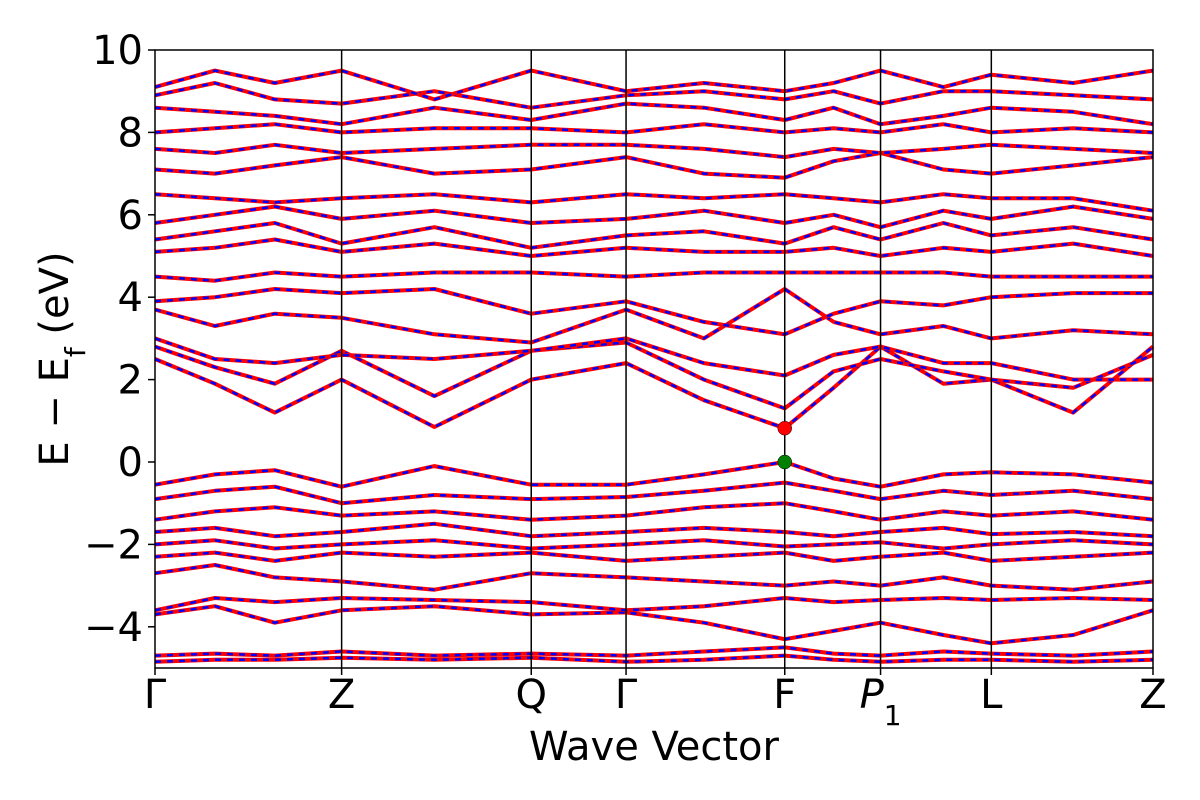  I want to click on y-tick-label-0: 10, so click(117, 51).